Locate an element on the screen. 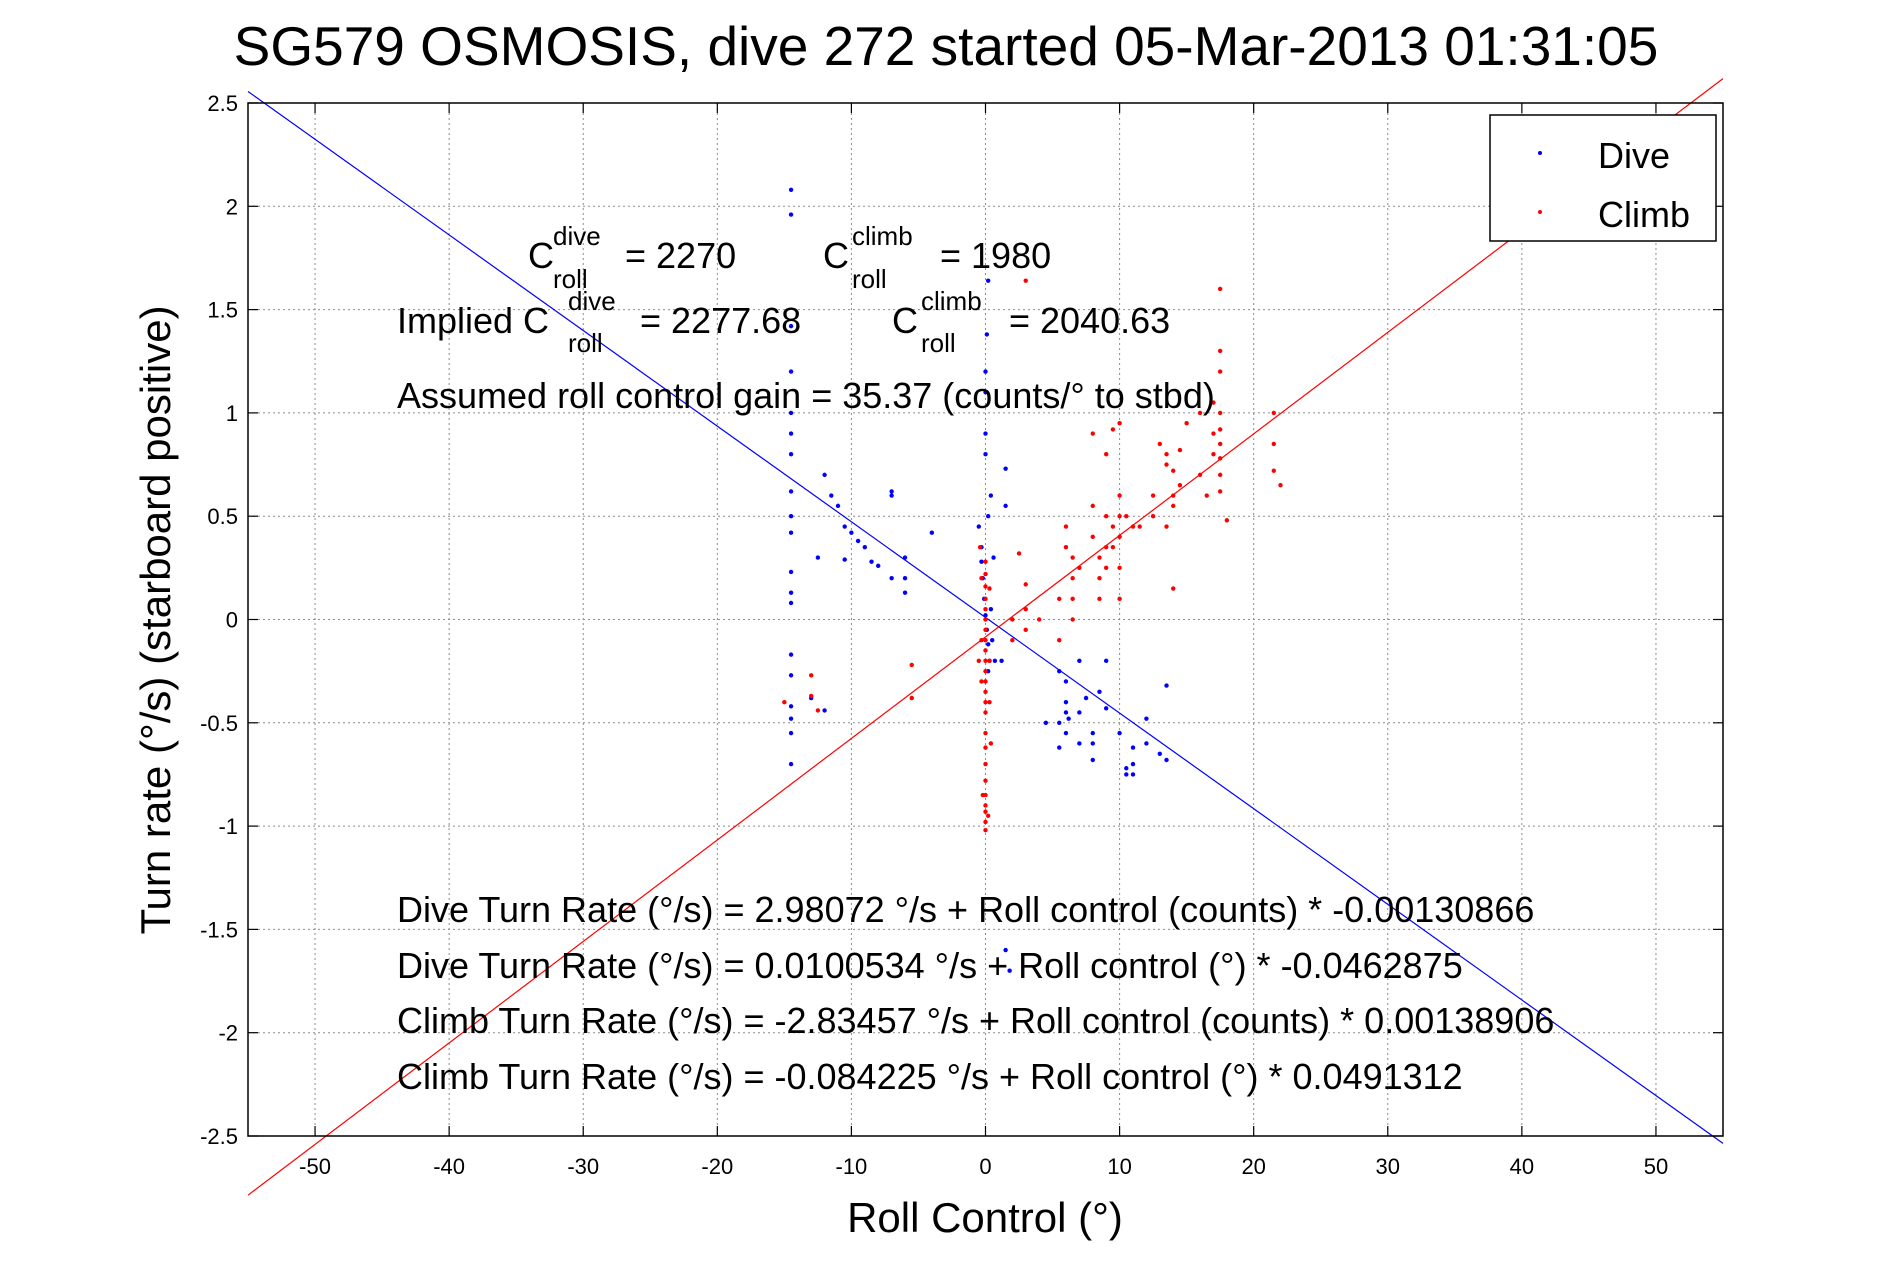 This screenshot has width=1891, height=1262. y-tick-label: 0.5 is located at coordinates (222, 516).